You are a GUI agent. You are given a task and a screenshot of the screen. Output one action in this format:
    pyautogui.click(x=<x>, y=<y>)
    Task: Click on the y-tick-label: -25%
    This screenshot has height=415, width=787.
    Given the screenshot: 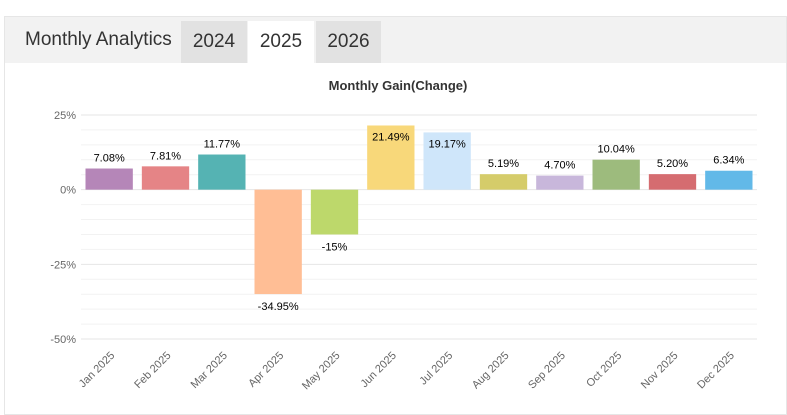 What is the action you would take?
    pyautogui.click(x=63, y=265)
    